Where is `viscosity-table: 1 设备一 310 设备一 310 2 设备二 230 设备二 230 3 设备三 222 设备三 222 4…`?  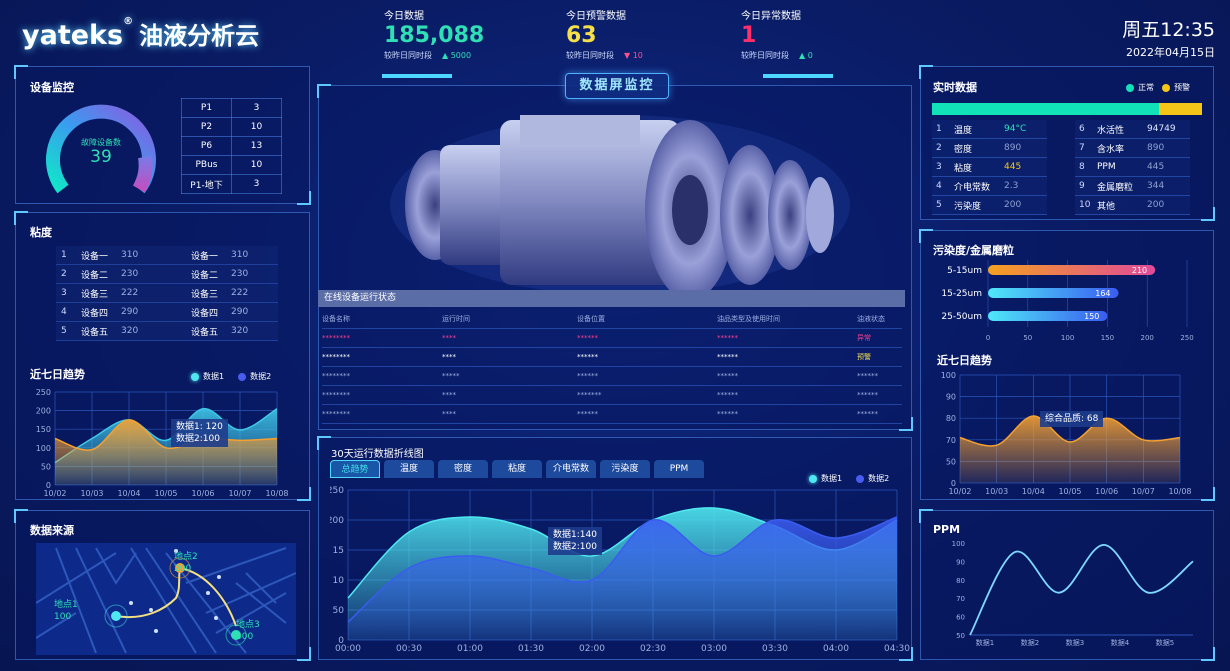
viscosity-table: 1 设备一 310 设备一 310 2 设备二 230 设备二 230 3 设备三 222 设备三 222 4… is located at coordinates (167, 293).